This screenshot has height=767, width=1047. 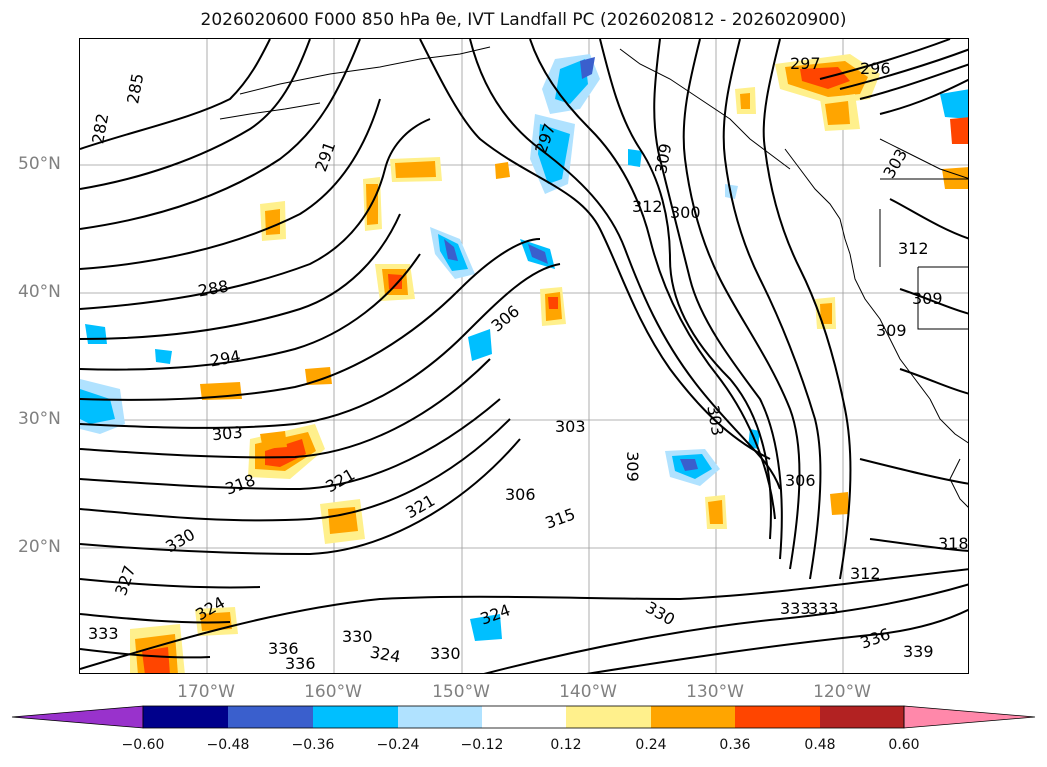 I want to click on lat-label-30: 30°N, so click(x=39, y=419).